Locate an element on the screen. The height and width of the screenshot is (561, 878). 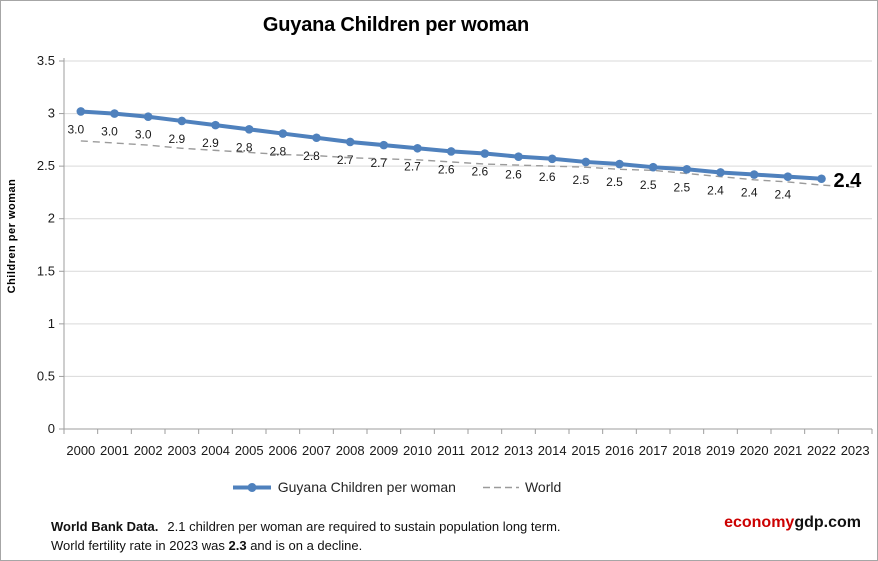
x-tick-label: 2018 is located at coordinates (686, 450).